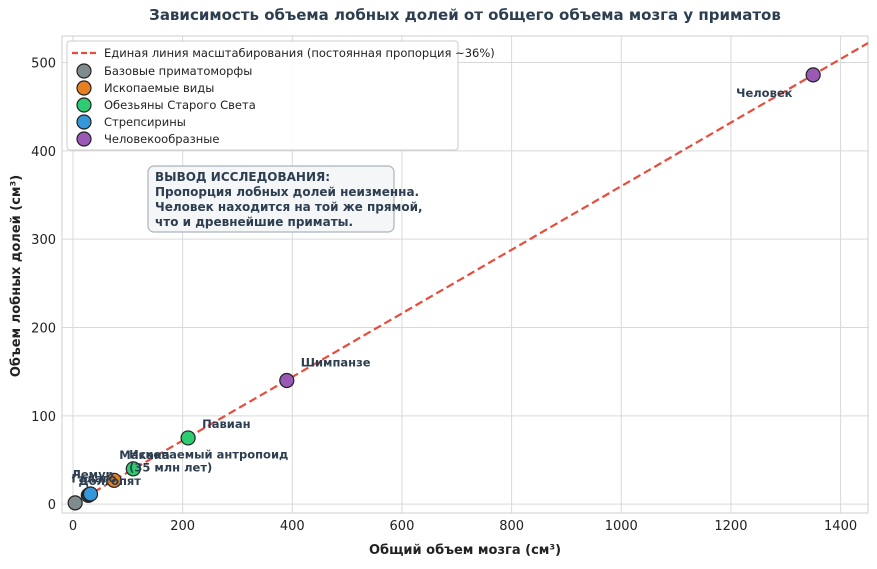 The height and width of the screenshot is (569, 877). What do you see at coordinates (292, 526) in the screenshot?
I see `x-tick-label: 400` at bounding box center [292, 526].